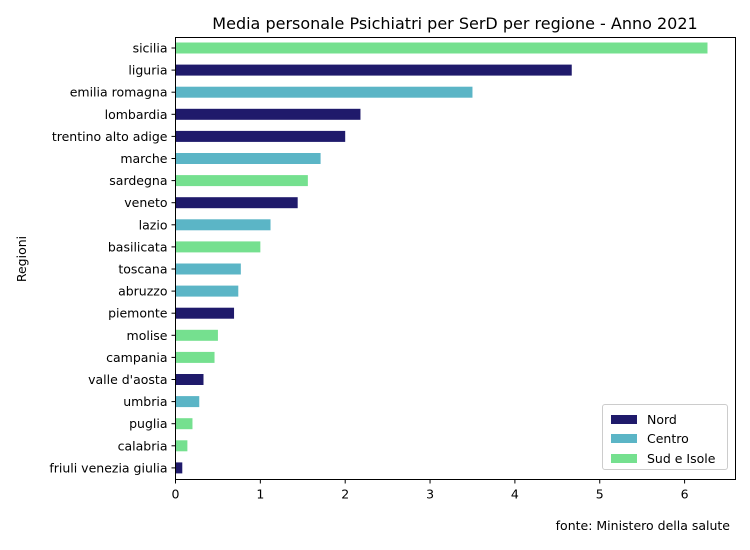 The image size is (750, 550). I want to click on bar-trentino-alto-adige, so click(260, 136).